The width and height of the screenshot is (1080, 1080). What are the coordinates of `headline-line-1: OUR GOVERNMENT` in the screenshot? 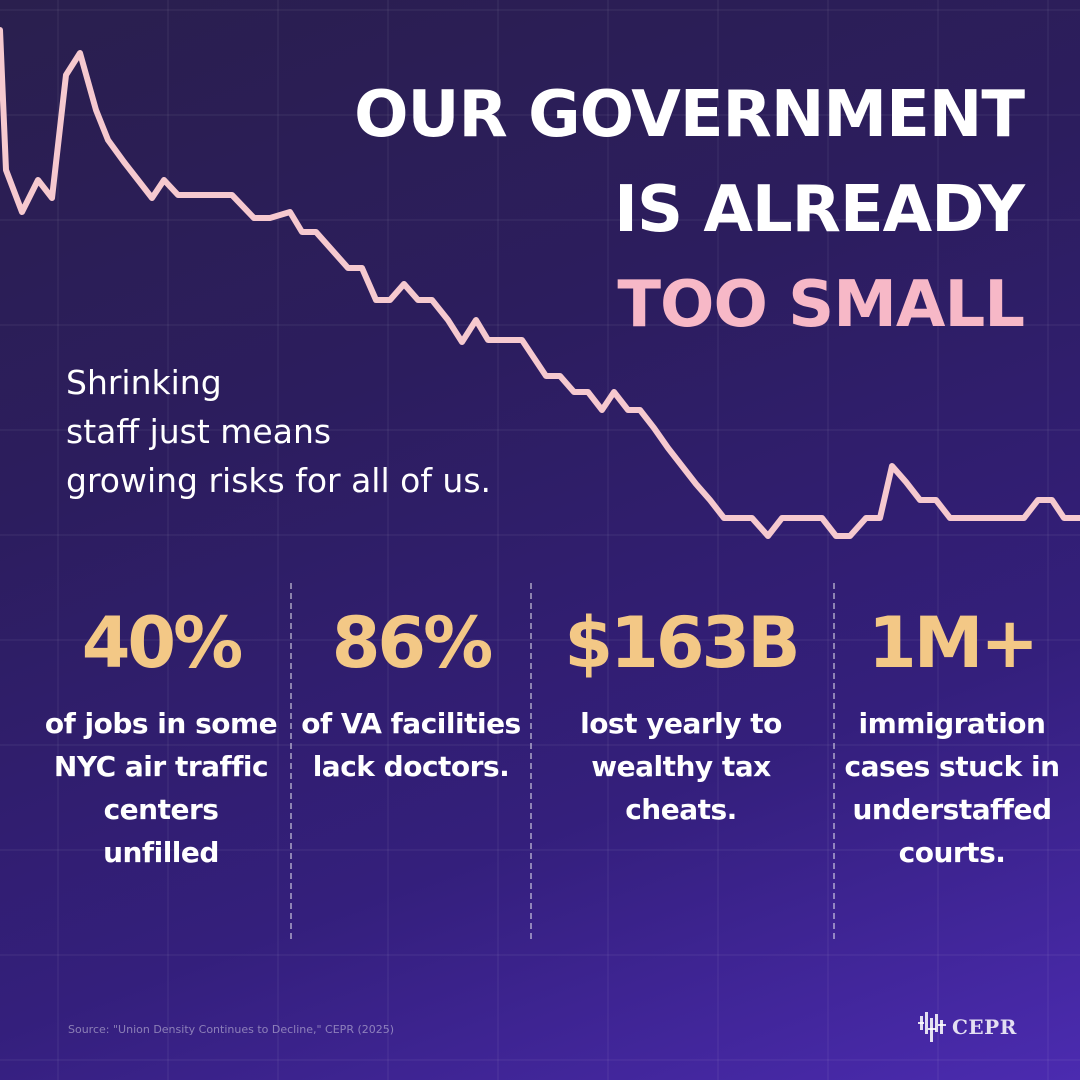 It's located at (689, 115).